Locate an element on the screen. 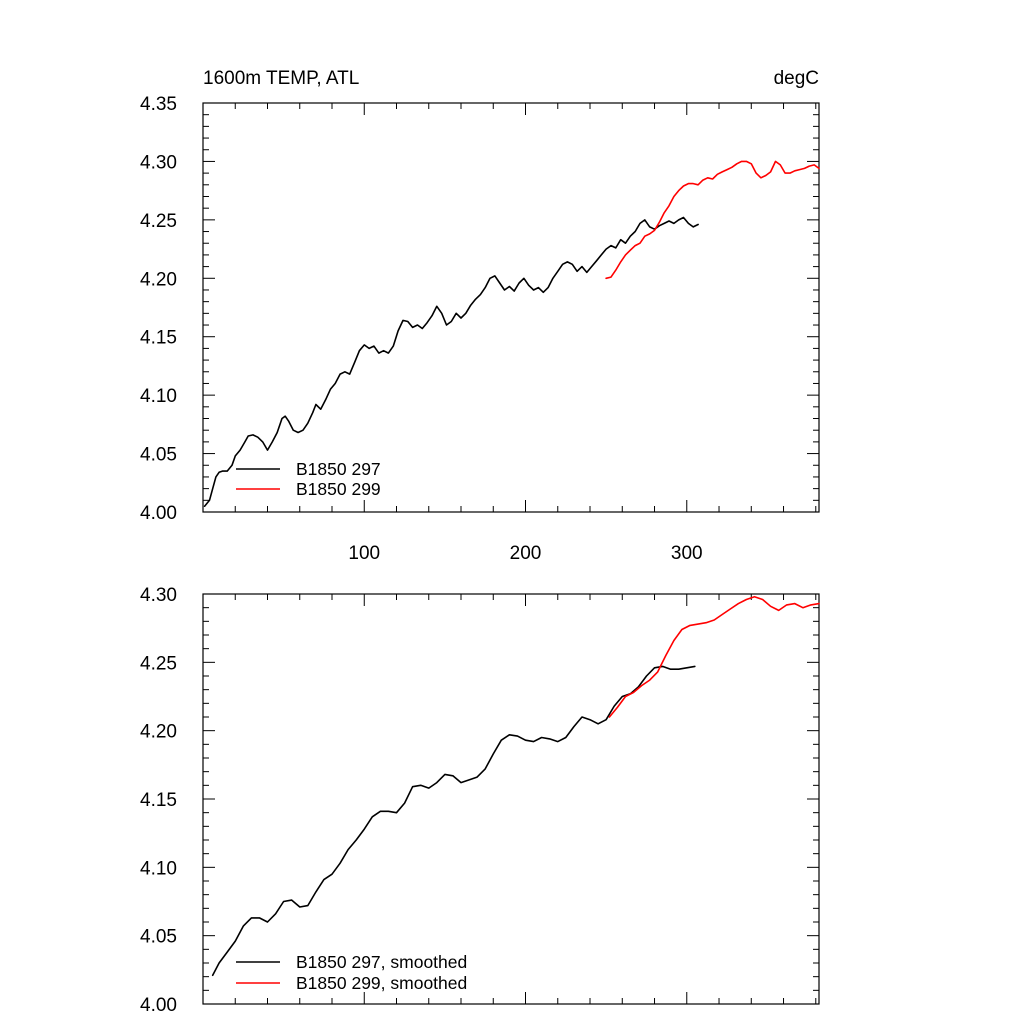 The height and width of the screenshot is (1024, 1024). top-panel-units: degC is located at coordinates (796, 78).